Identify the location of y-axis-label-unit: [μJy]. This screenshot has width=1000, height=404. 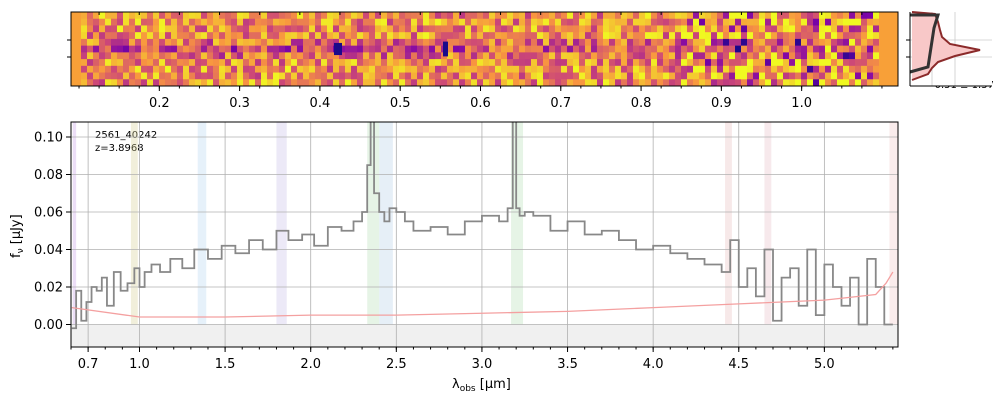
(16, 231).